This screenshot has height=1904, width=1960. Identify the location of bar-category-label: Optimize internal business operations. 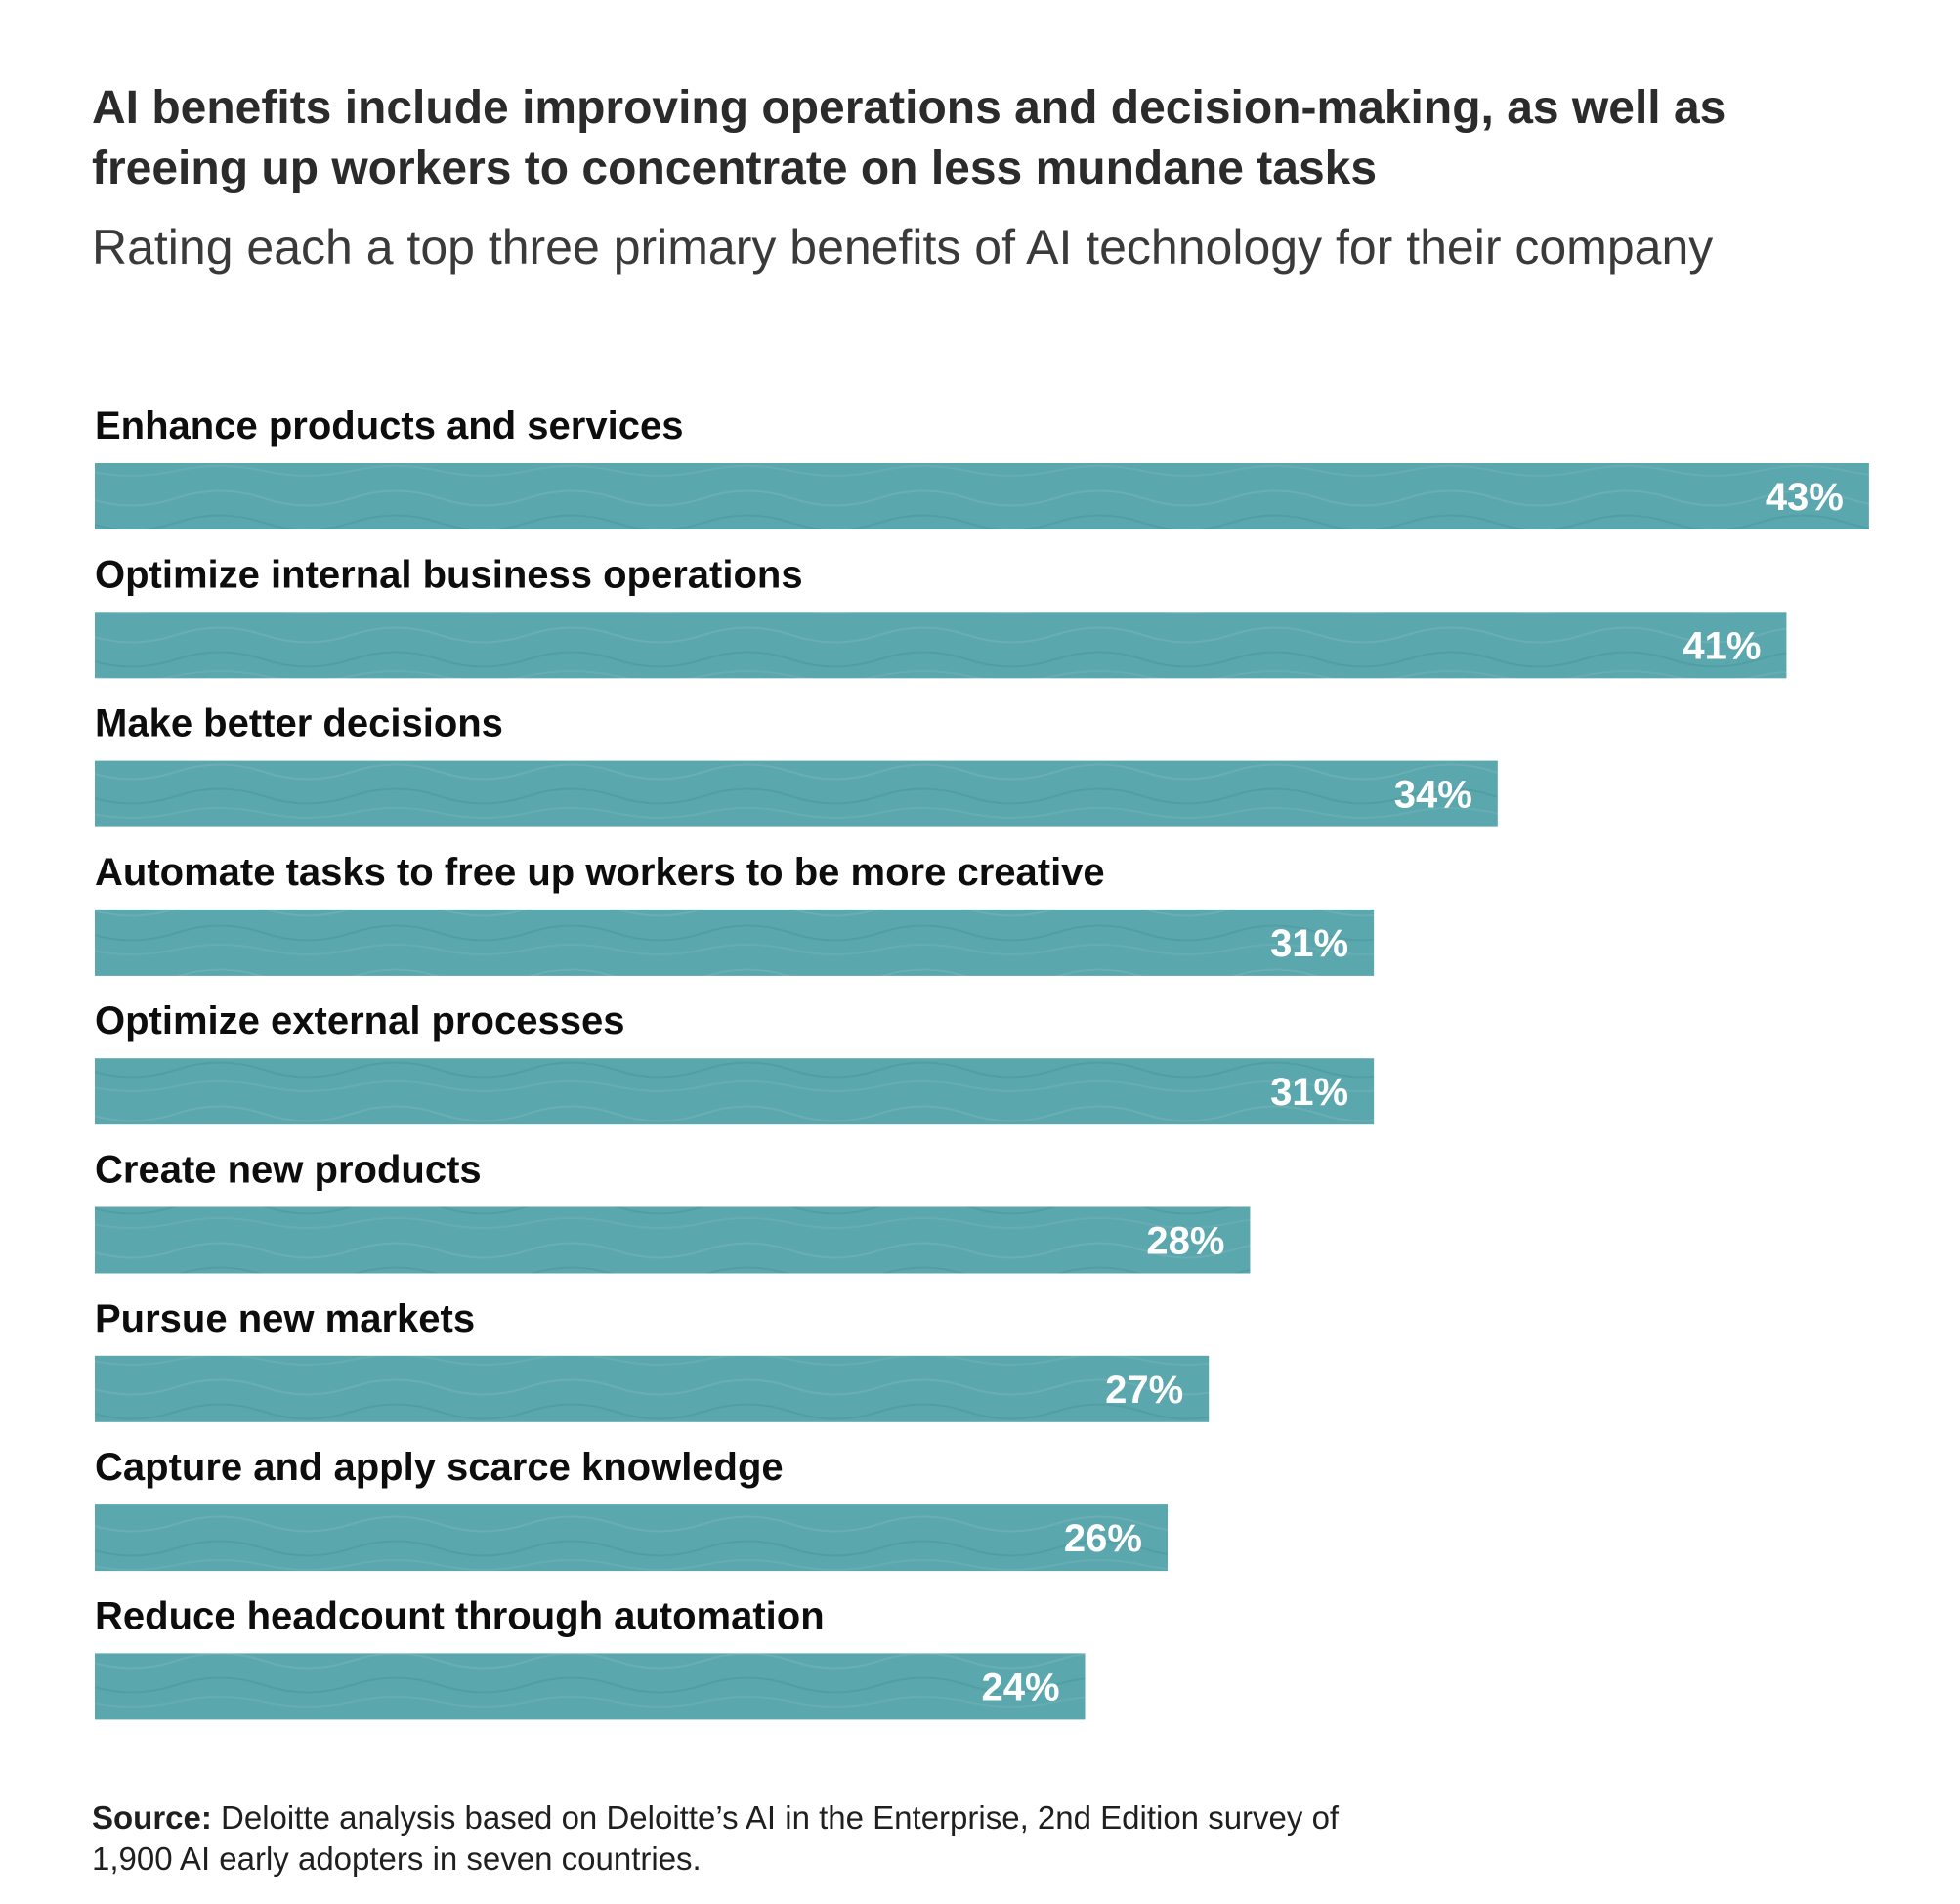
(449, 574).